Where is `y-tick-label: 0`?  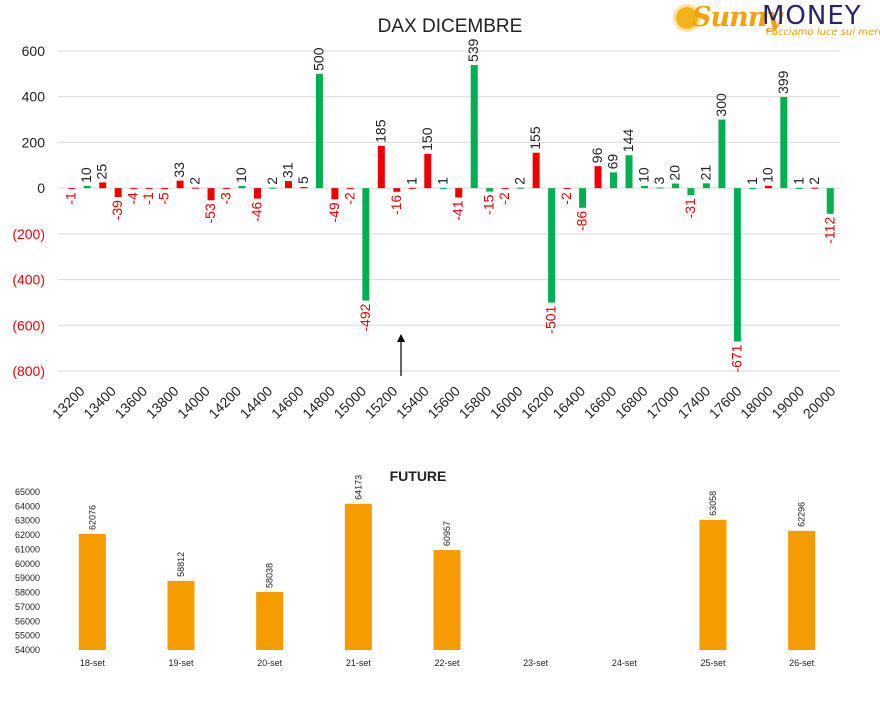
y-tick-label: 0 is located at coordinates (41, 188).